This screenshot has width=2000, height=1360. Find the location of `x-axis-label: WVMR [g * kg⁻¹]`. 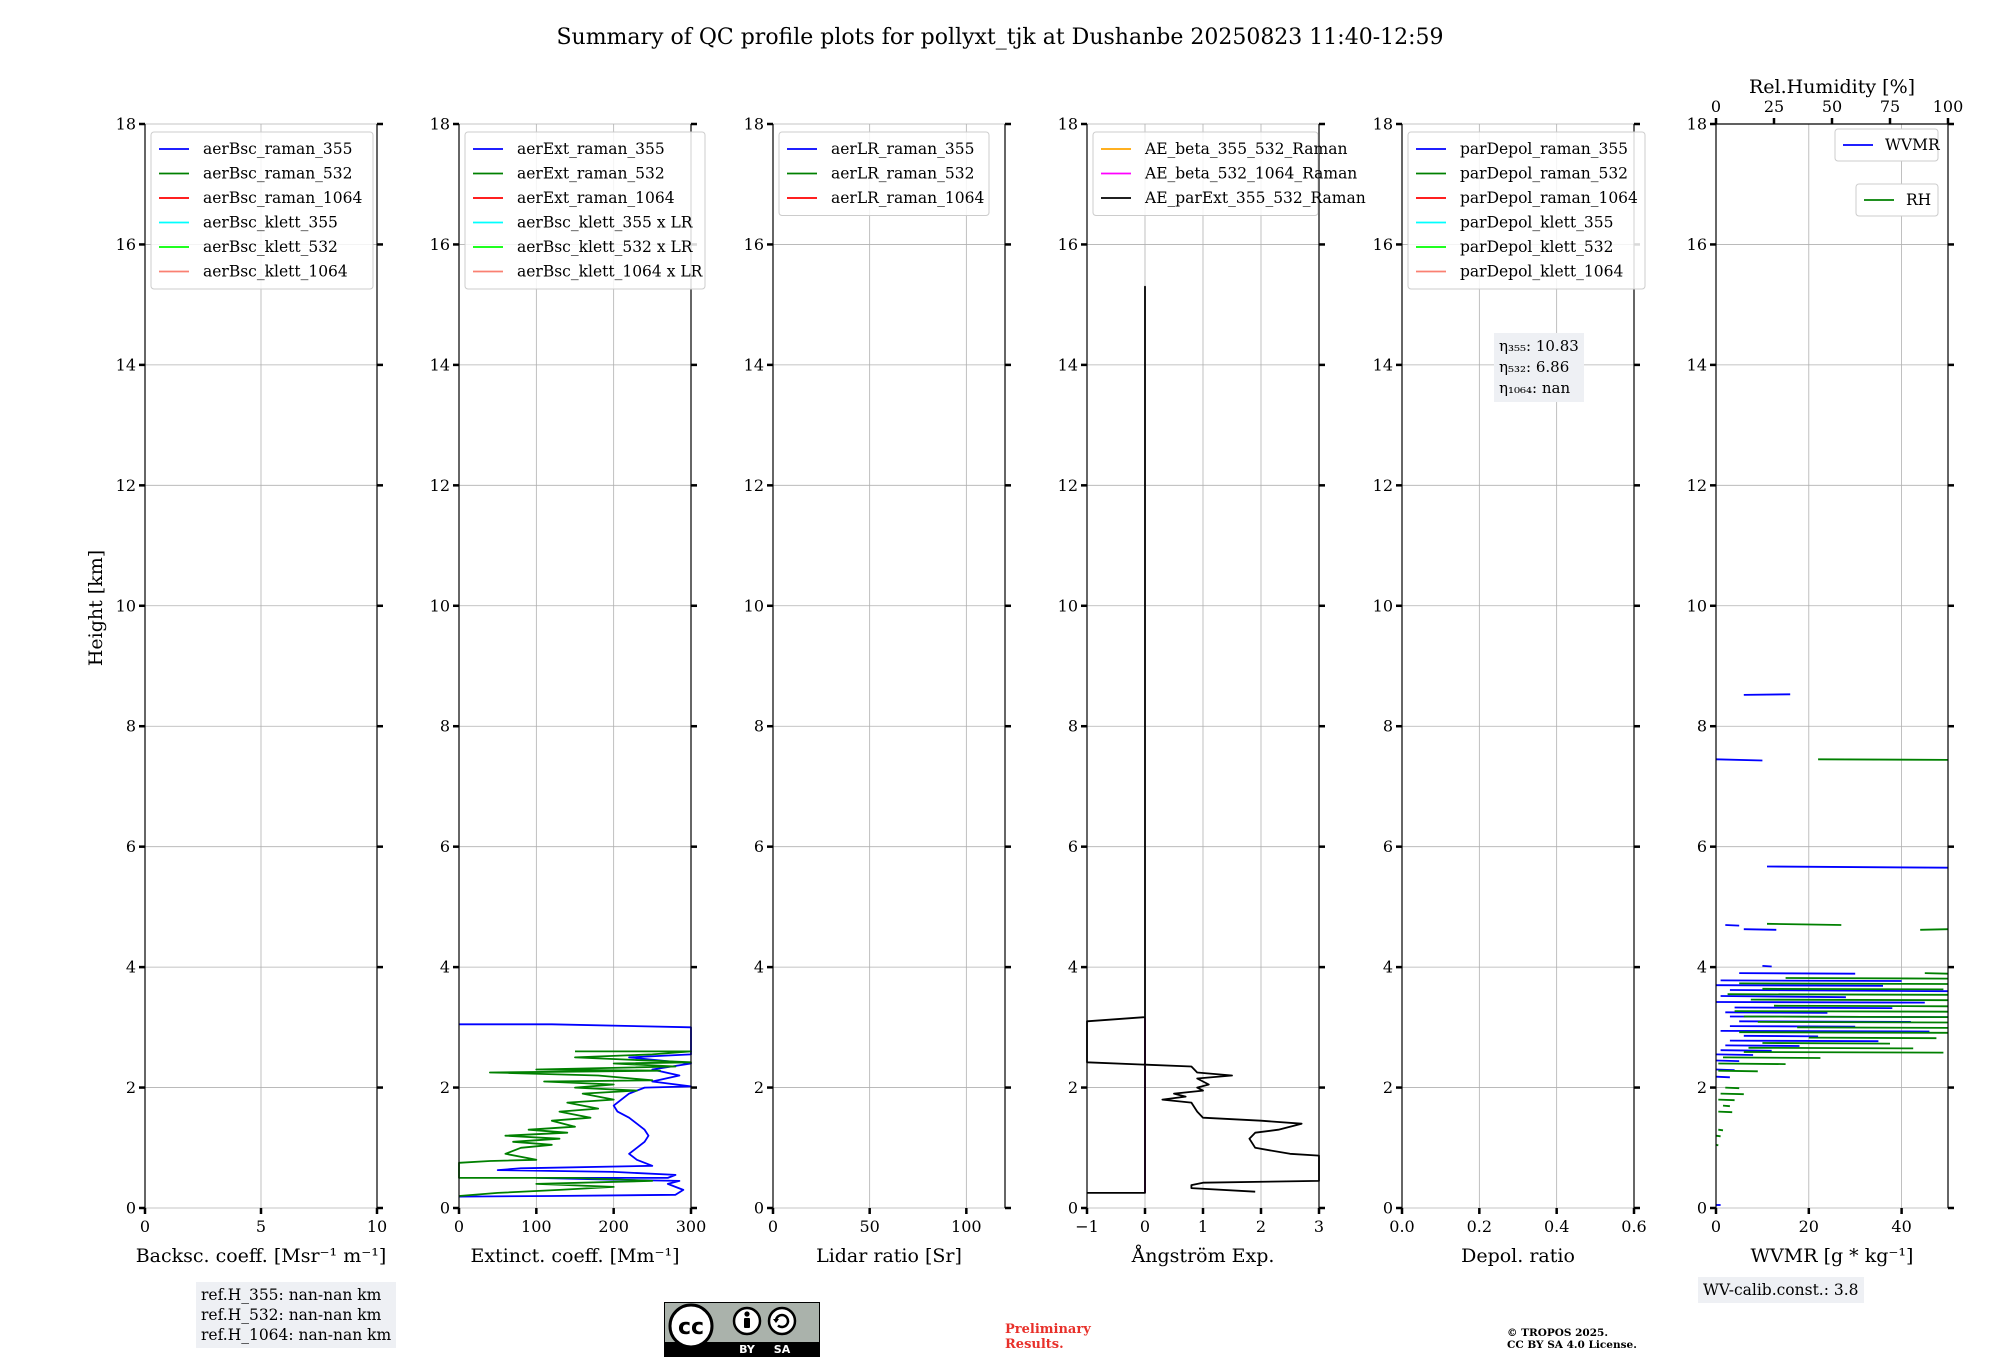

x-axis-label: WVMR [g * kg⁻¹] is located at coordinates (1832, 1256).